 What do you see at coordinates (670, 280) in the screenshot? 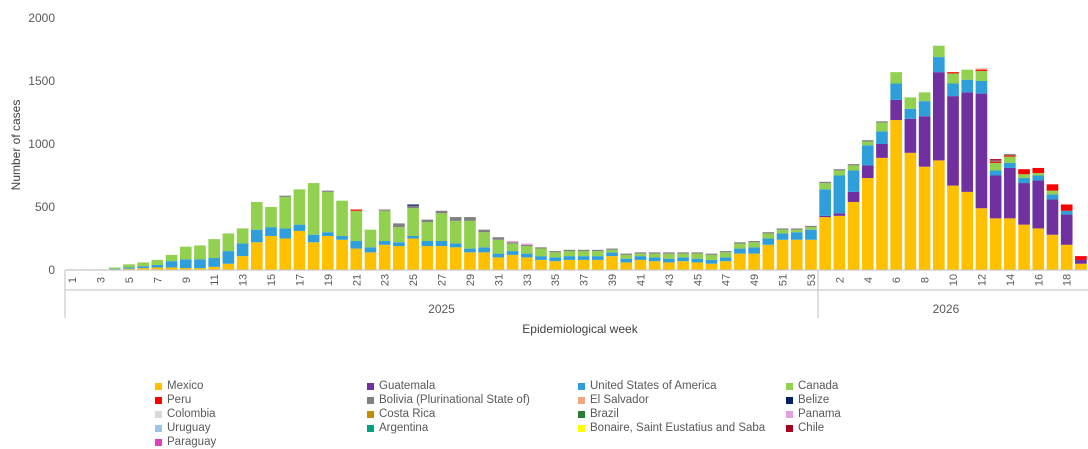
I see `x-tick-label: 43` at bounding box center [670, 280].